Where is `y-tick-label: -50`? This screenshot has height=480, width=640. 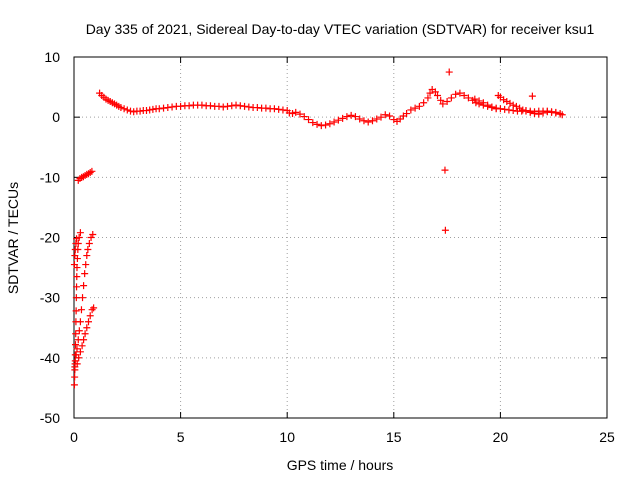
y-tick-label: -50 is located at coordinates (50, 418).